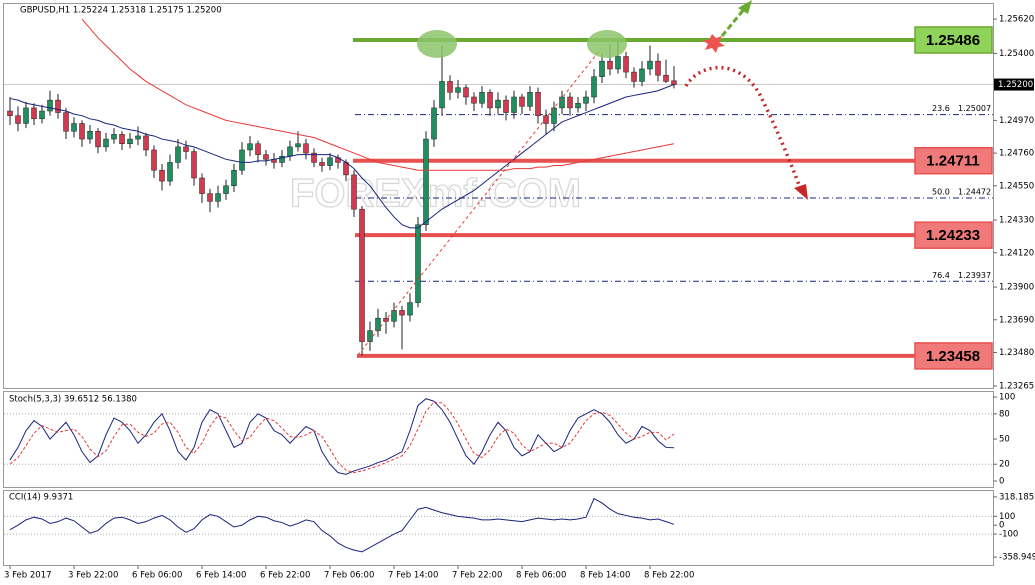  Describe the element at coordinates (953, 40) in the screenshot. I see `level-label: 1.25486` at that location.